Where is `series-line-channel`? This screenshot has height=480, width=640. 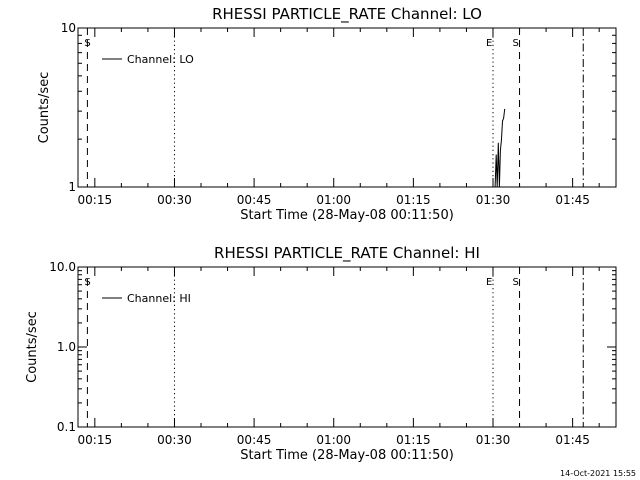
series-line-channel is located at coordinates (500, 148).